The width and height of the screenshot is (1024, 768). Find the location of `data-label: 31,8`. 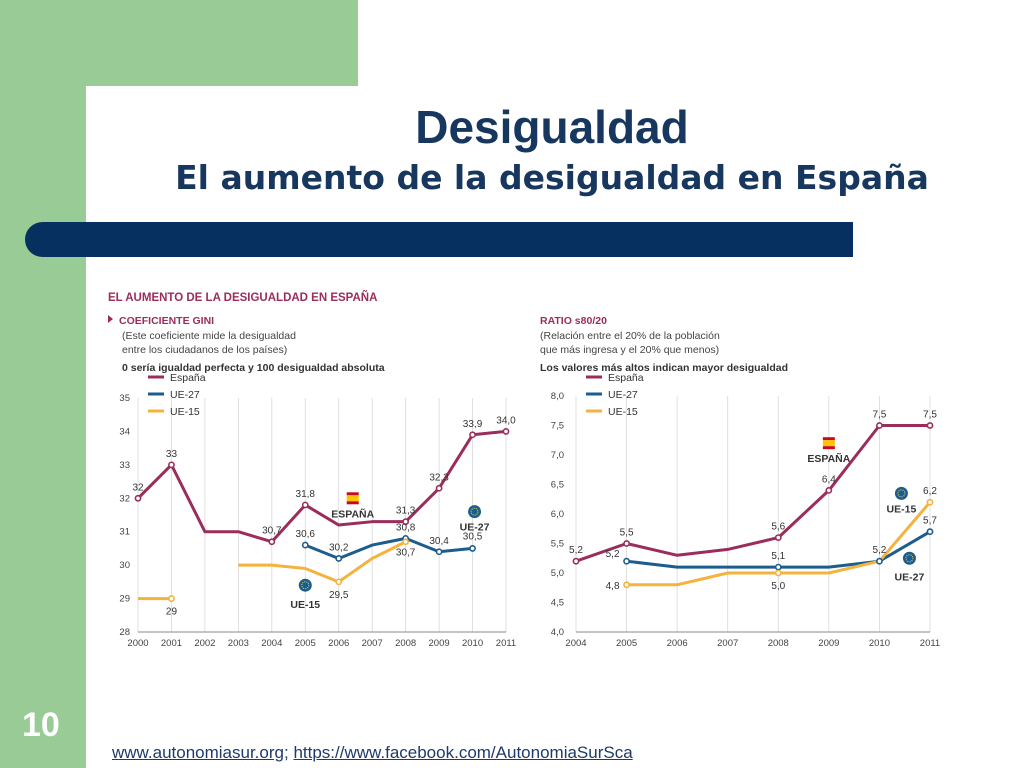

data-label: 31,8 is located at coordinates (306, 494).